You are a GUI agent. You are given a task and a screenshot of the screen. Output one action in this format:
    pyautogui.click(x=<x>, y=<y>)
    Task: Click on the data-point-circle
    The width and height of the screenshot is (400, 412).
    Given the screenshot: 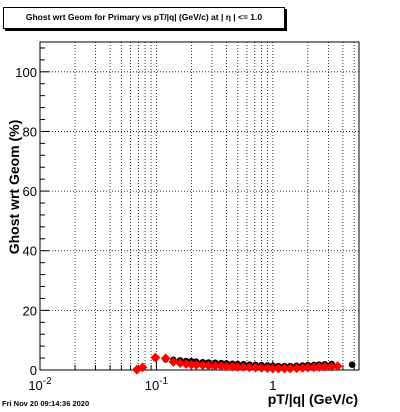 What is the action you would take?
    pyautogui.click(x=352, y=364)
    